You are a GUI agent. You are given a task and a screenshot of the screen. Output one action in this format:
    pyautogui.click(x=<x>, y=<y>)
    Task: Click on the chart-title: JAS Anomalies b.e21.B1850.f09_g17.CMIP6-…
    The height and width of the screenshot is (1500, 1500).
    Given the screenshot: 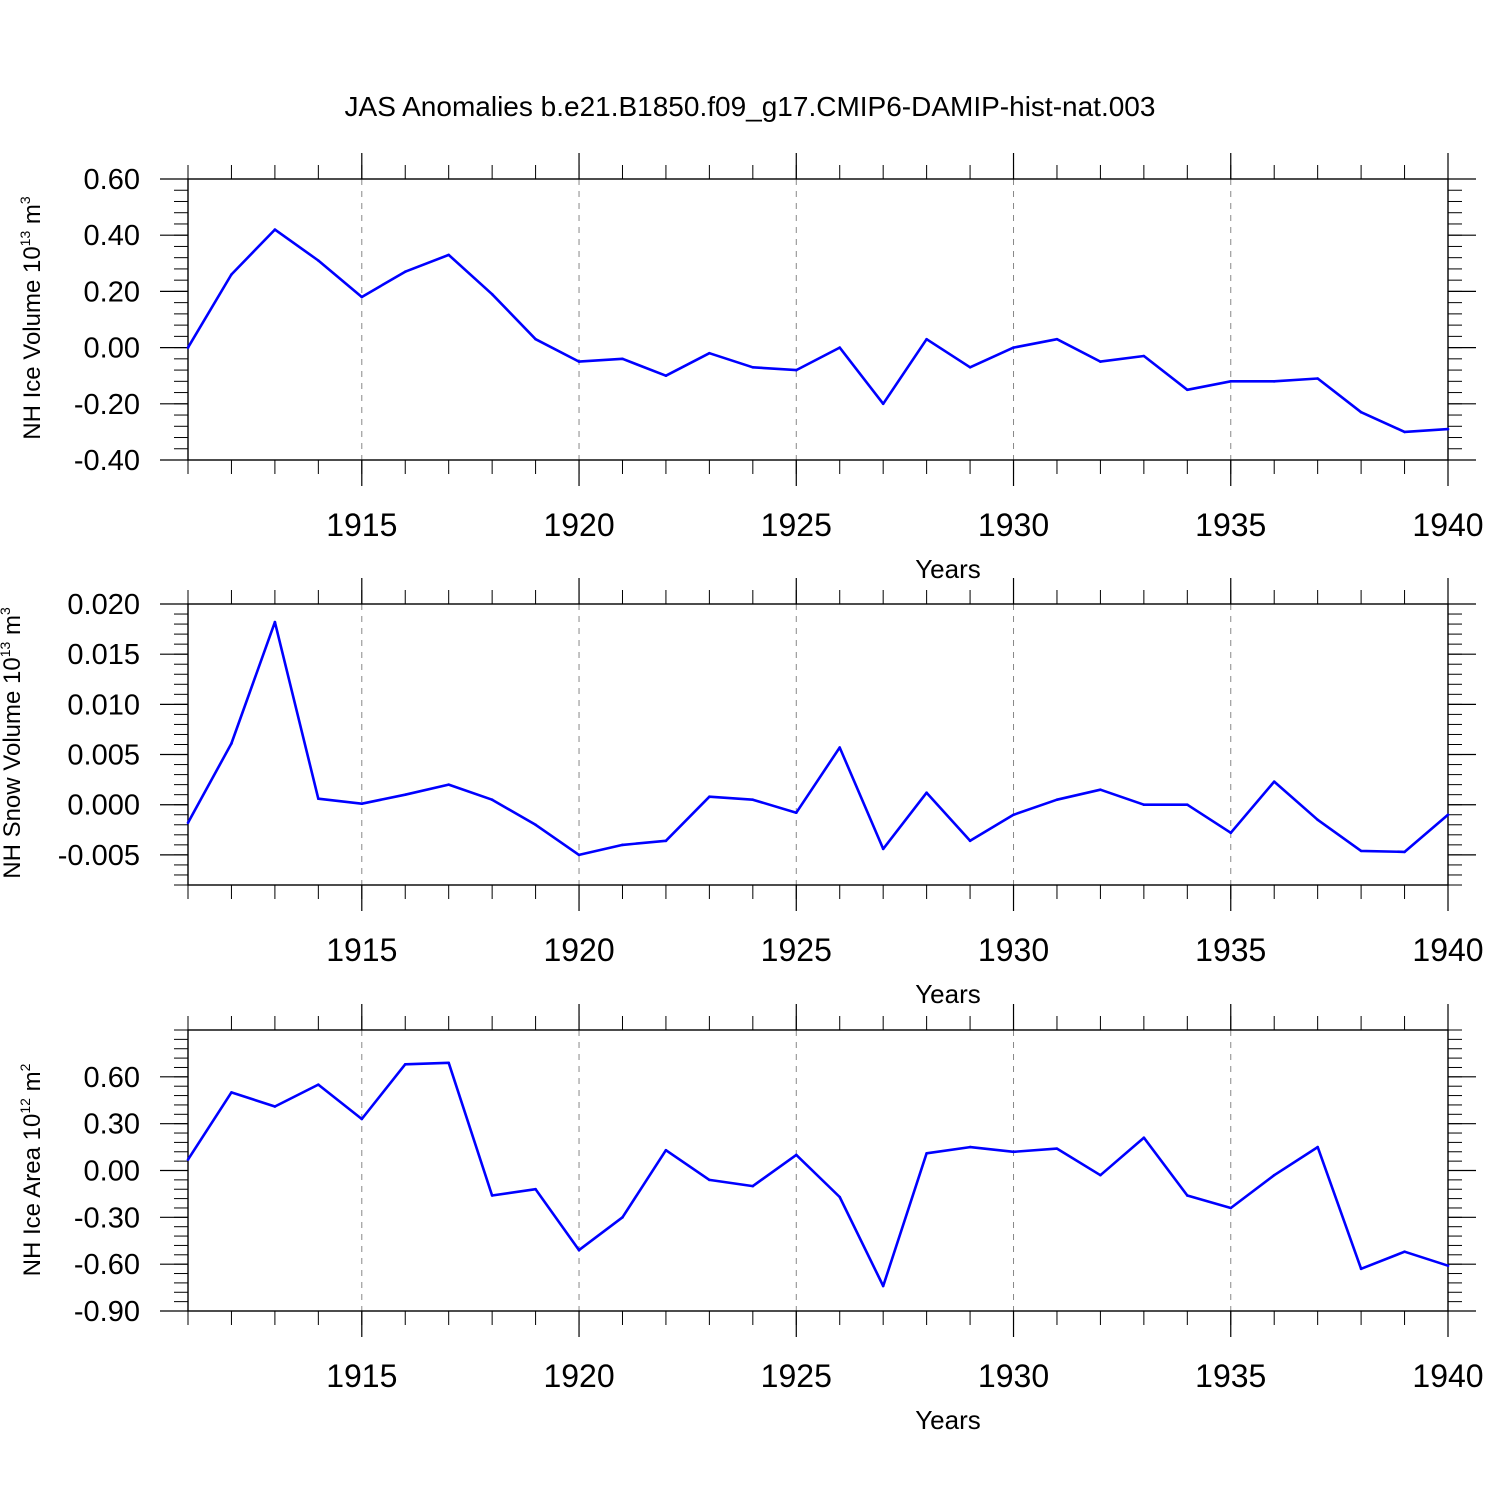 What is the action you would take?
    pyautogui.click(x=750, y=106)
    